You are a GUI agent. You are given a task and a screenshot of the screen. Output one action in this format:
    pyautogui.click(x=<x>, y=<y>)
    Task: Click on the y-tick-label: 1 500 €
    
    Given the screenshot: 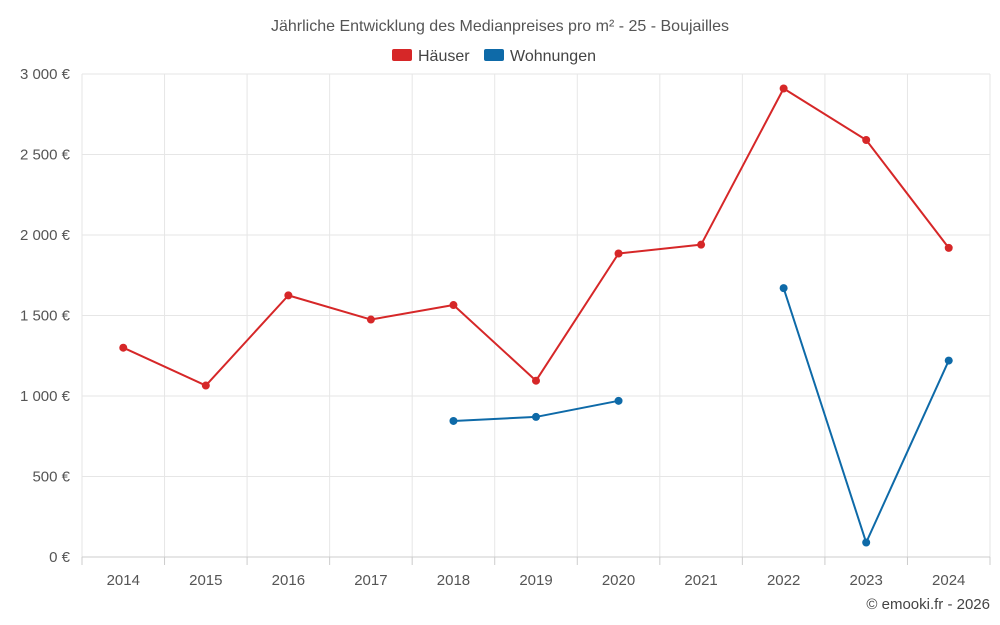 What is the action you would take?
    pyautogui.click(x=45, y=316)
    